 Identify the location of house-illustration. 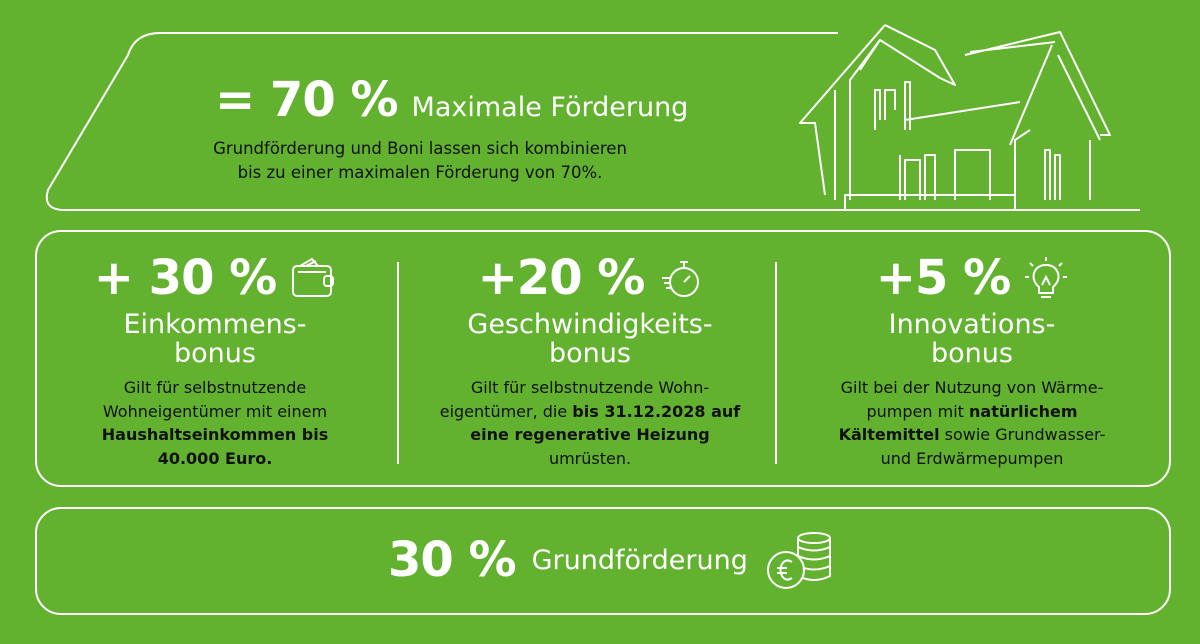
(955, 117).